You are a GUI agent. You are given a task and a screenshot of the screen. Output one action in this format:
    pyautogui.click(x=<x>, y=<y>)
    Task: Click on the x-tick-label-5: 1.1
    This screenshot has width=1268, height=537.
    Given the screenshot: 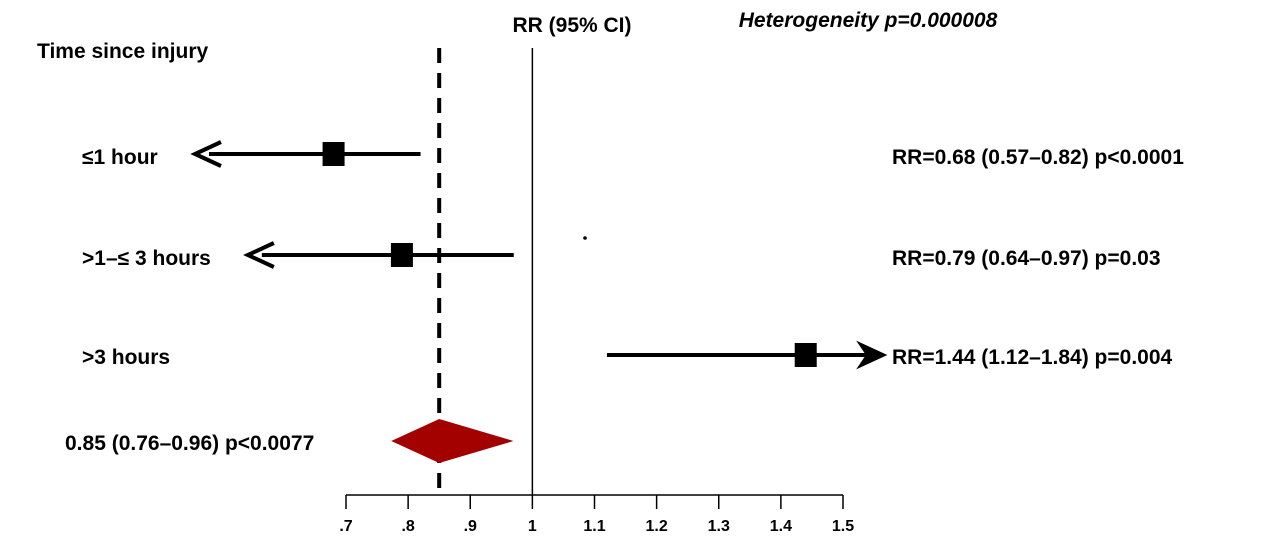 What is the action you would take?
    pyautogui.click(x=594, y=526)
    